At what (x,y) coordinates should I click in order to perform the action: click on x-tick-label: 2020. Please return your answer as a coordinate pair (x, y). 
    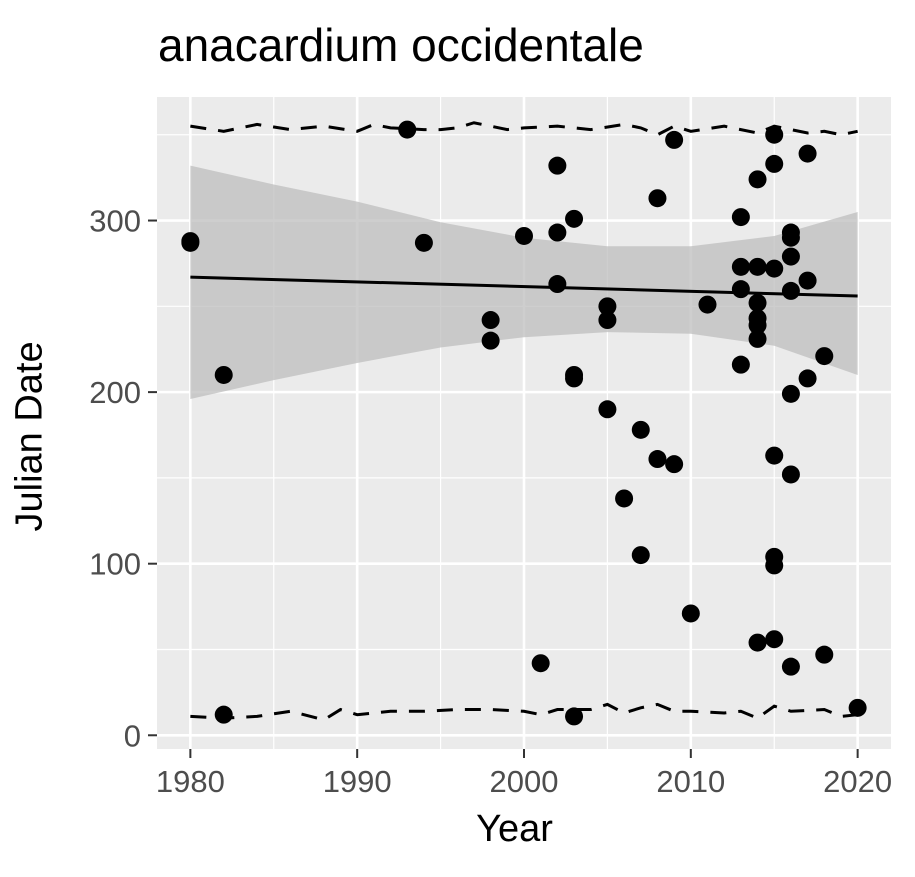
    Looking at the image, I should click on (857, 781).